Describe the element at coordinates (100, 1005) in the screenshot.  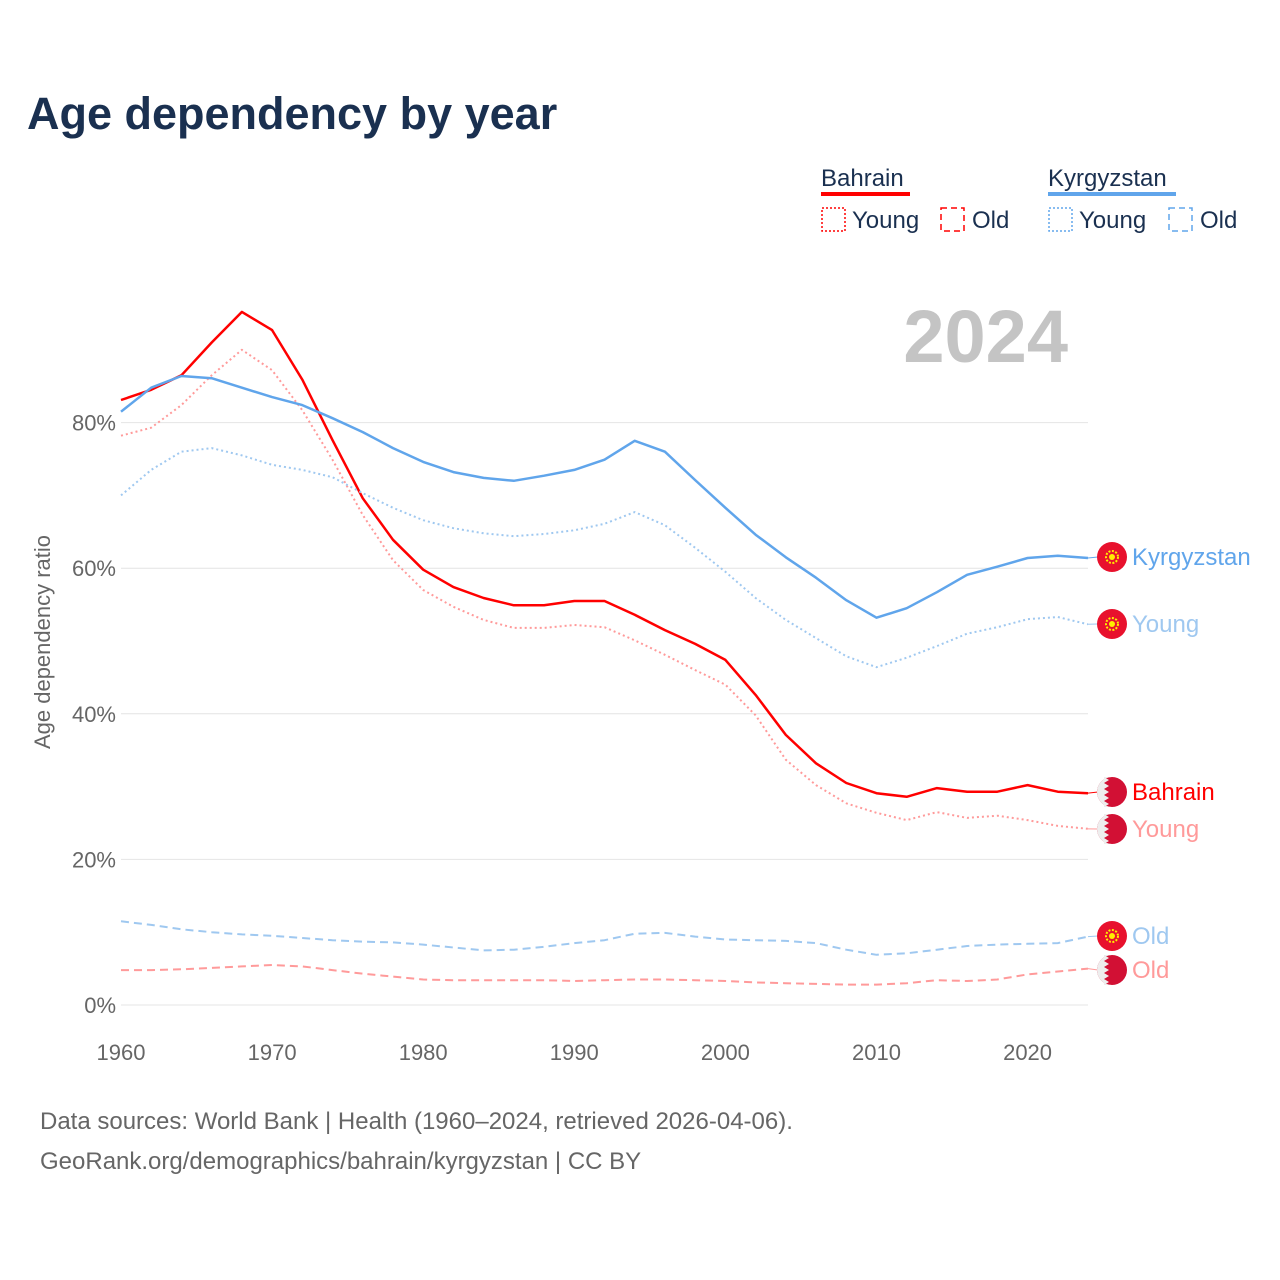
I see `y-tick-label: 0%` at that location.